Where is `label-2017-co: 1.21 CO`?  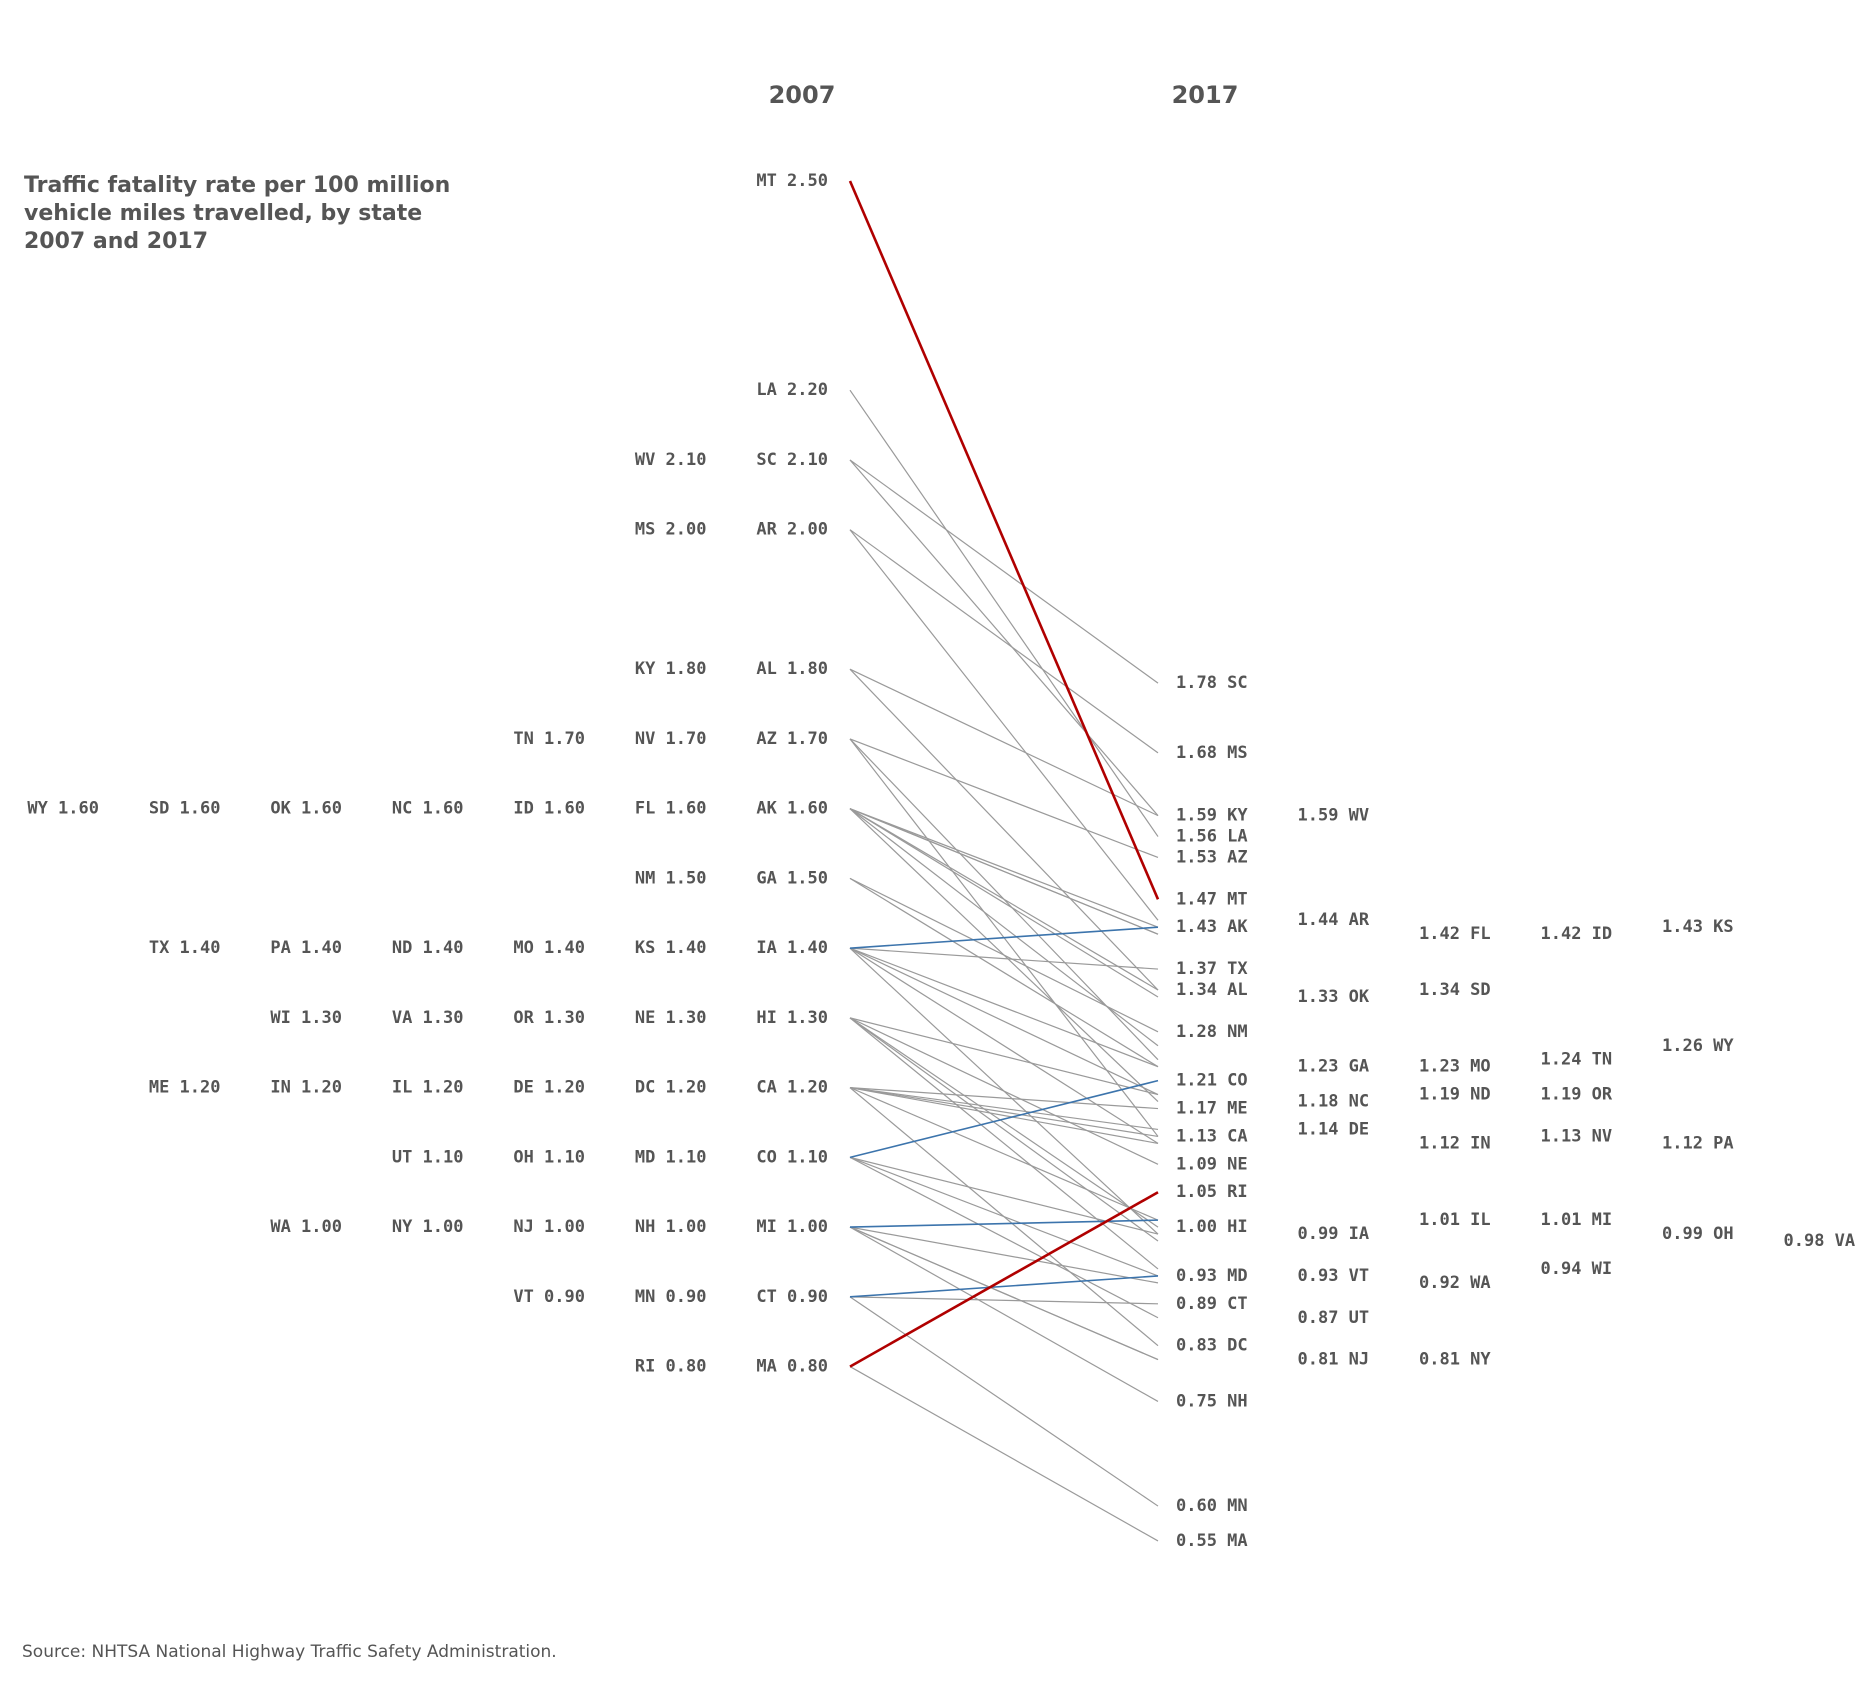
label-2017-co: 1.21 CO is located at coordinates (1212, 1081).